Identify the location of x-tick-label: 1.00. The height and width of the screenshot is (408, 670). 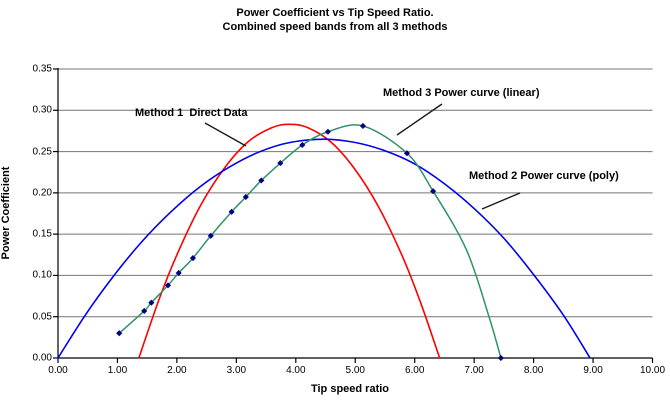
(117, 370).